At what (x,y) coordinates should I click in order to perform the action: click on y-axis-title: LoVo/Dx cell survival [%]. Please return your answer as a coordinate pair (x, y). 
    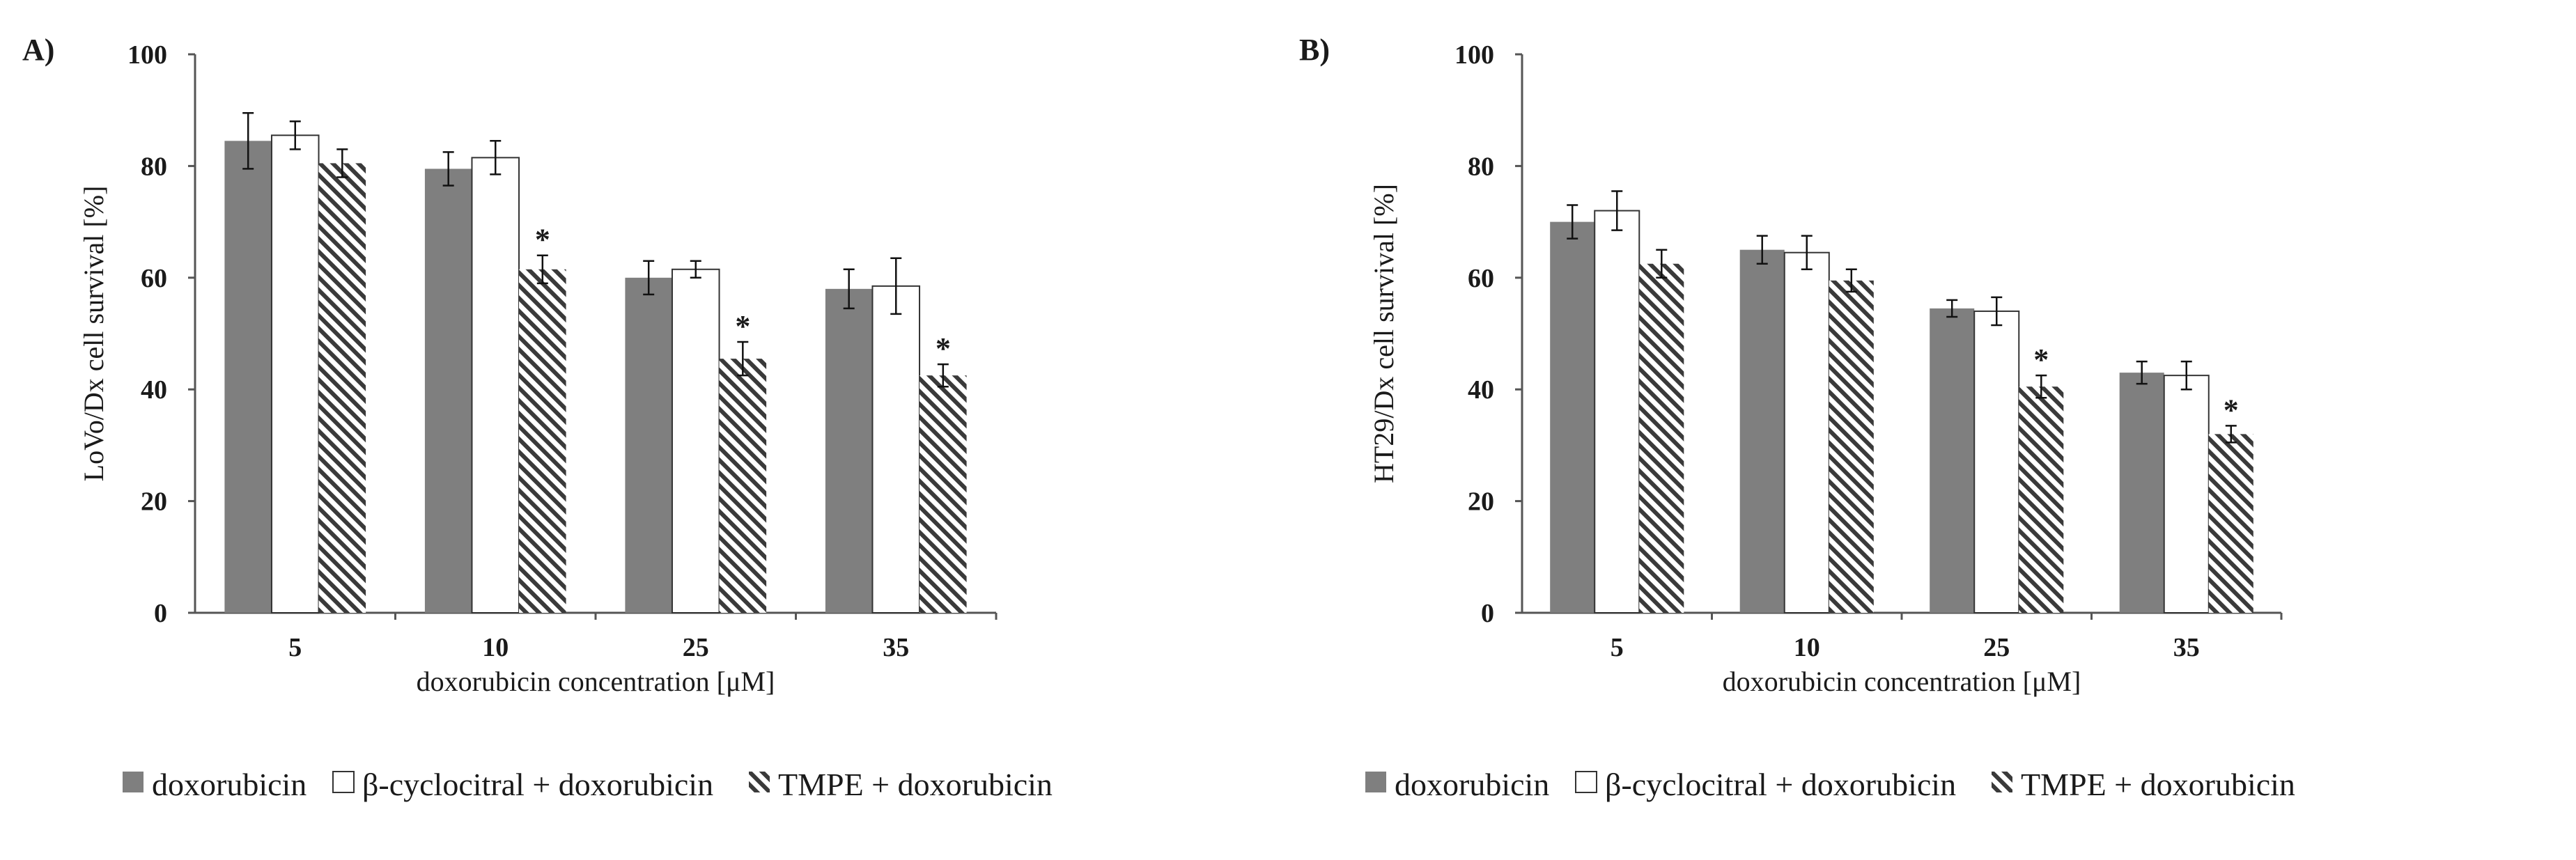
    Looking at the image, I should click on (93, 334).